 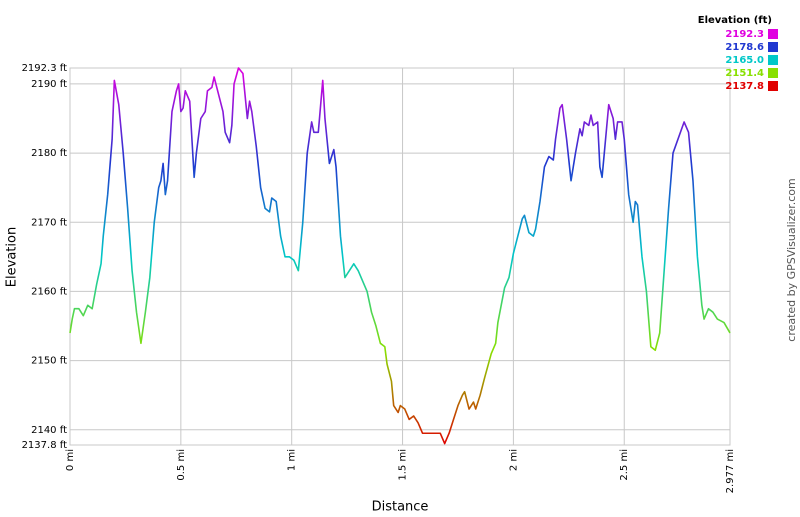 I want to click on x-tick-label: 2.977 mi, so click(x=730, y=471).